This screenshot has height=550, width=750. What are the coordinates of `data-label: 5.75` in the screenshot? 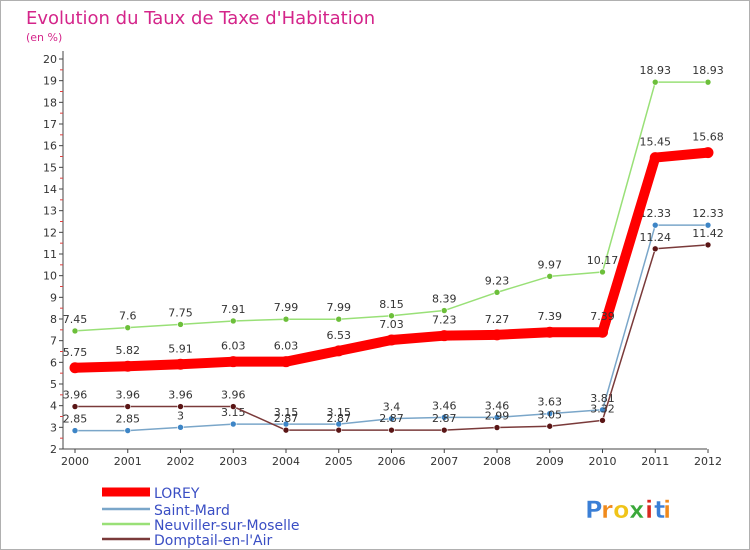 It's located at (75, 352).